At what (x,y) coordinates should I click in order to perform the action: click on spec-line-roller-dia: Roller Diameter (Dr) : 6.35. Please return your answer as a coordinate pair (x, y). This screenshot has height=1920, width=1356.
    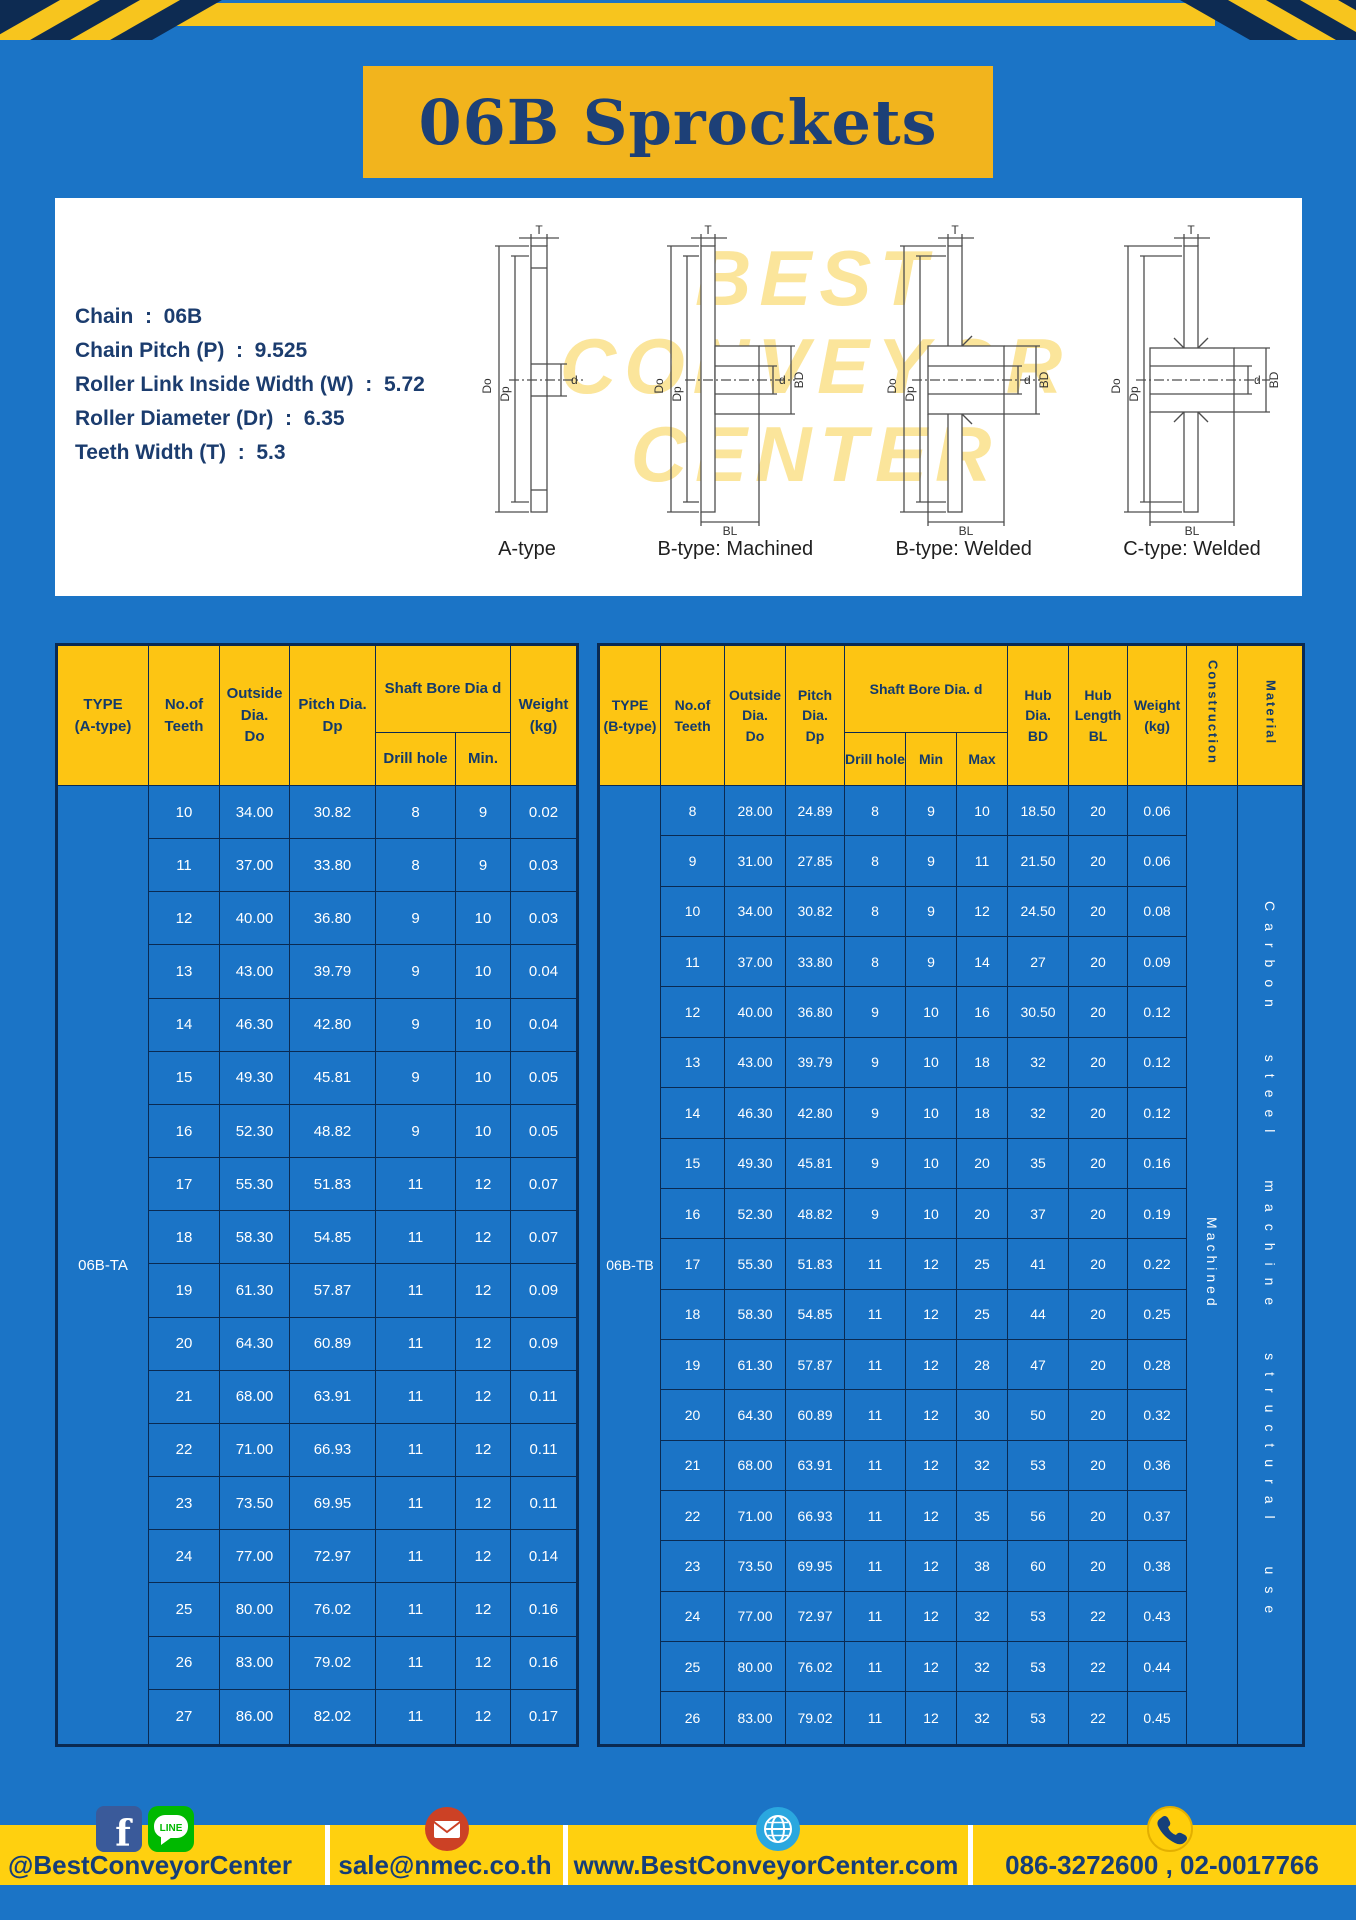
    Looking at the image, I should click on (210, 418).